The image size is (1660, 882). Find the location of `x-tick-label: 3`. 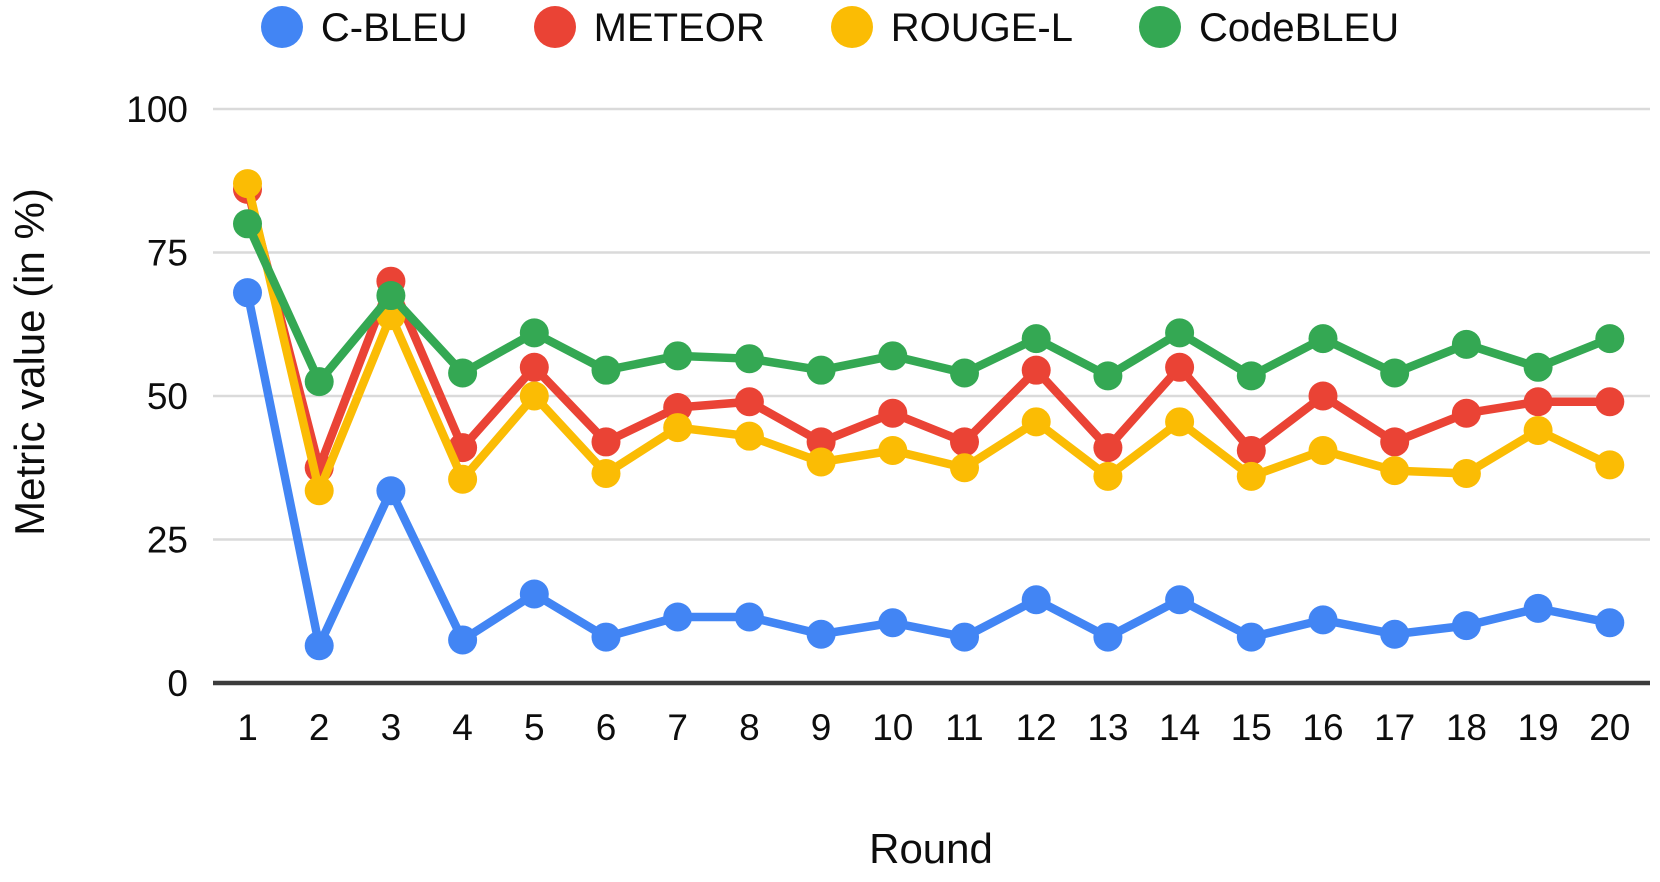

x-tick-label: 3 is located at coordinates (391, 727).